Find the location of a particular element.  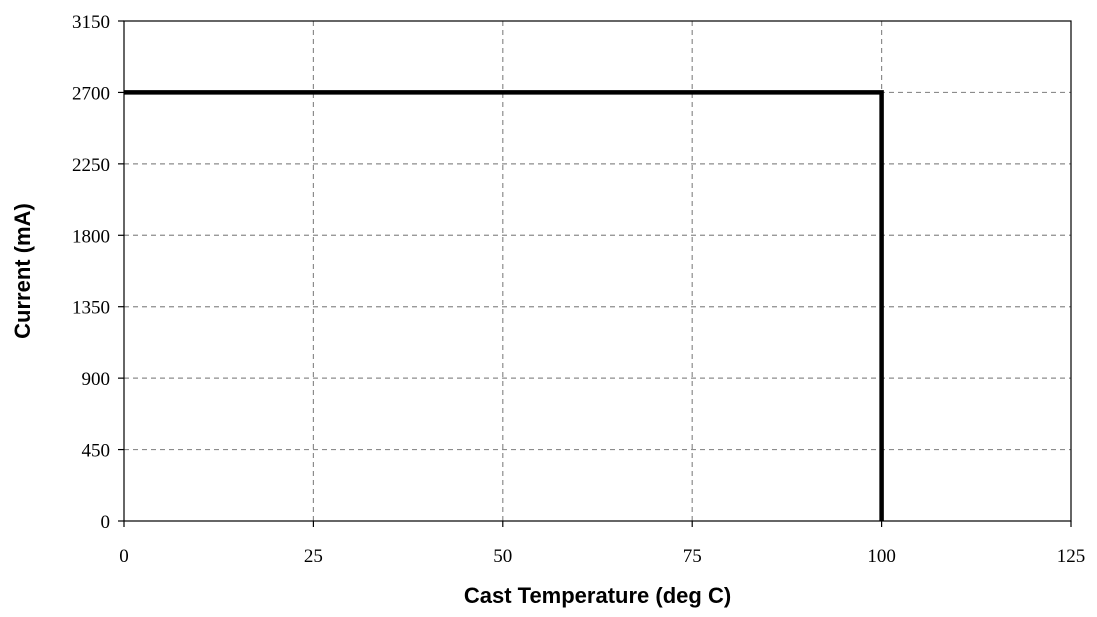

y-tick-label: 450 is located at coordinates (96, 451).